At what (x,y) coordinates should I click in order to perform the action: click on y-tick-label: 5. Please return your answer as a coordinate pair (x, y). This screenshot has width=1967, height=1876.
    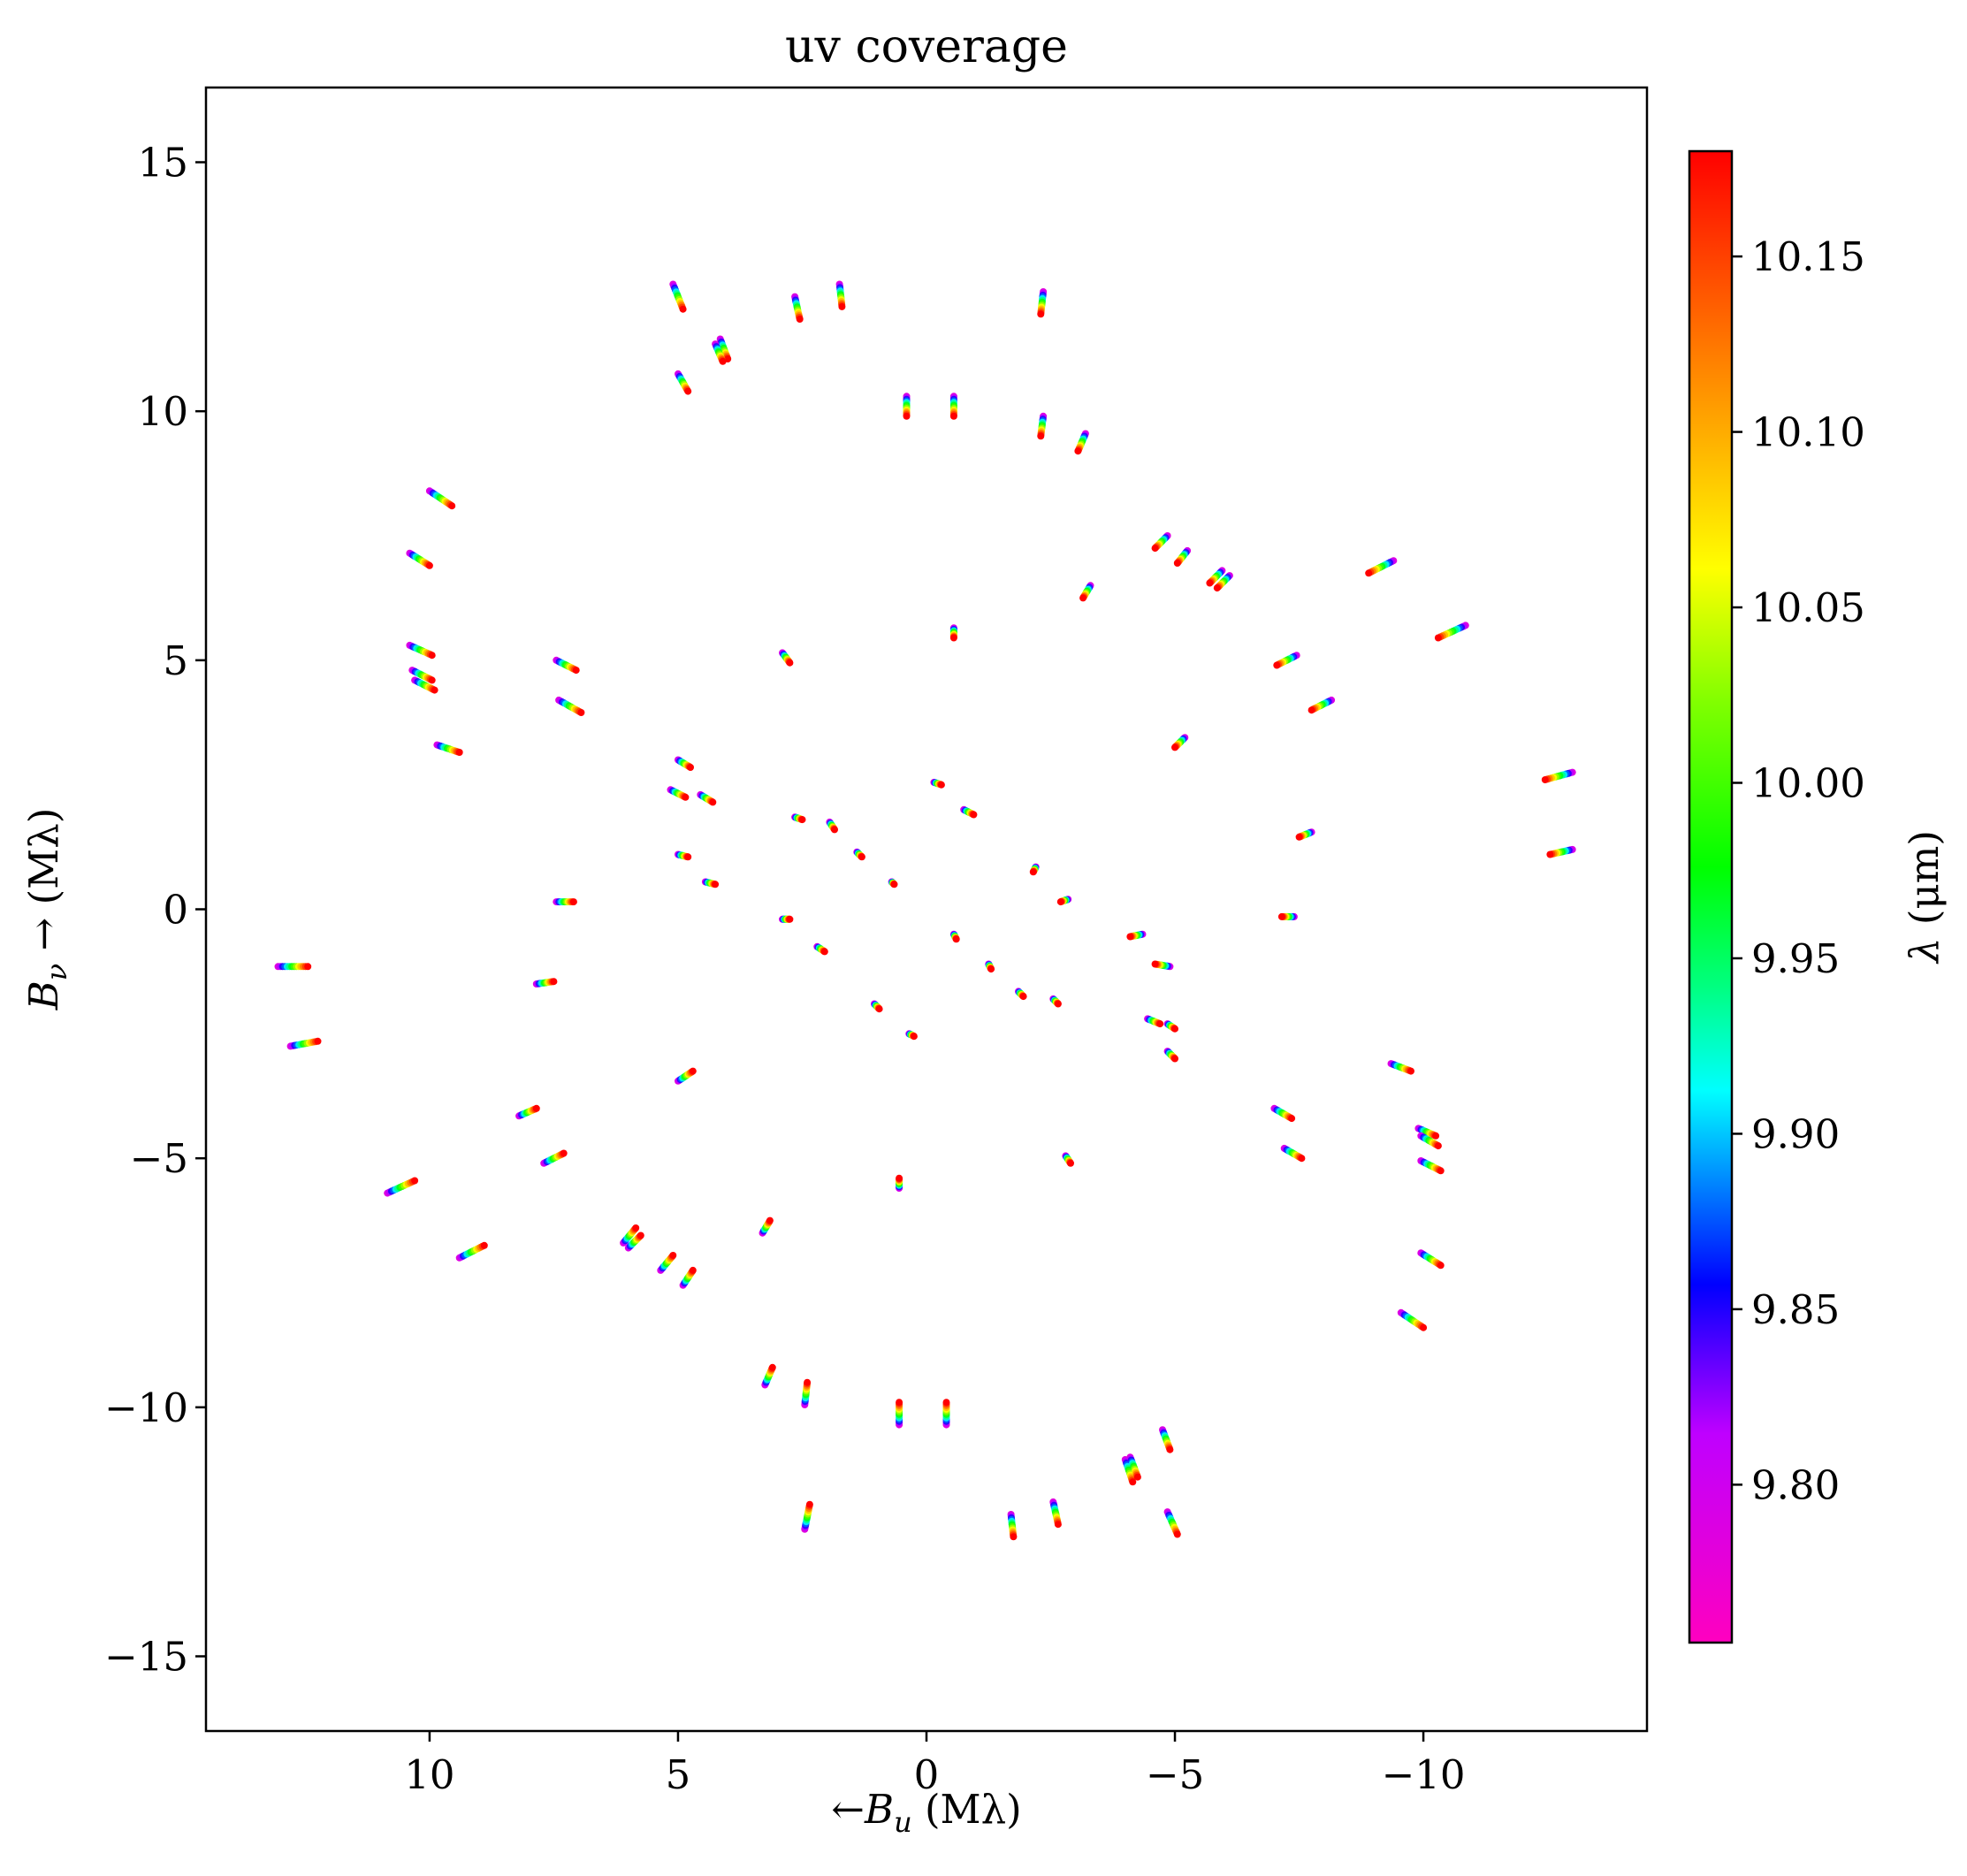
    Looking at the image, I should click on (175, 660).